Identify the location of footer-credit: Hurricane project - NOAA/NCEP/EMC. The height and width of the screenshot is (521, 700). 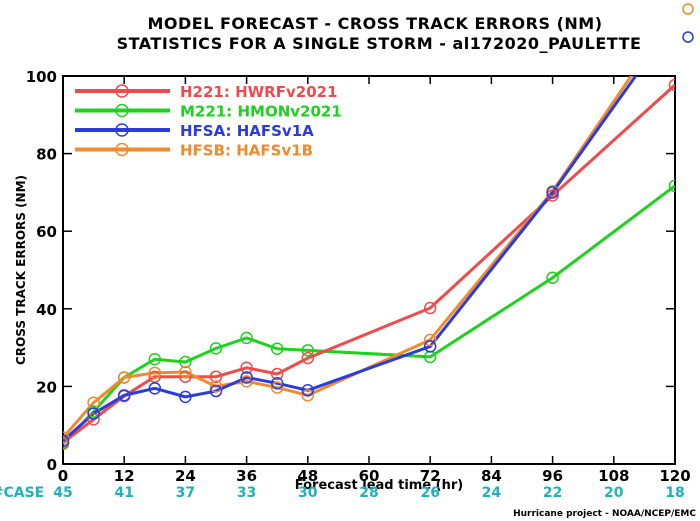
(604, 514).